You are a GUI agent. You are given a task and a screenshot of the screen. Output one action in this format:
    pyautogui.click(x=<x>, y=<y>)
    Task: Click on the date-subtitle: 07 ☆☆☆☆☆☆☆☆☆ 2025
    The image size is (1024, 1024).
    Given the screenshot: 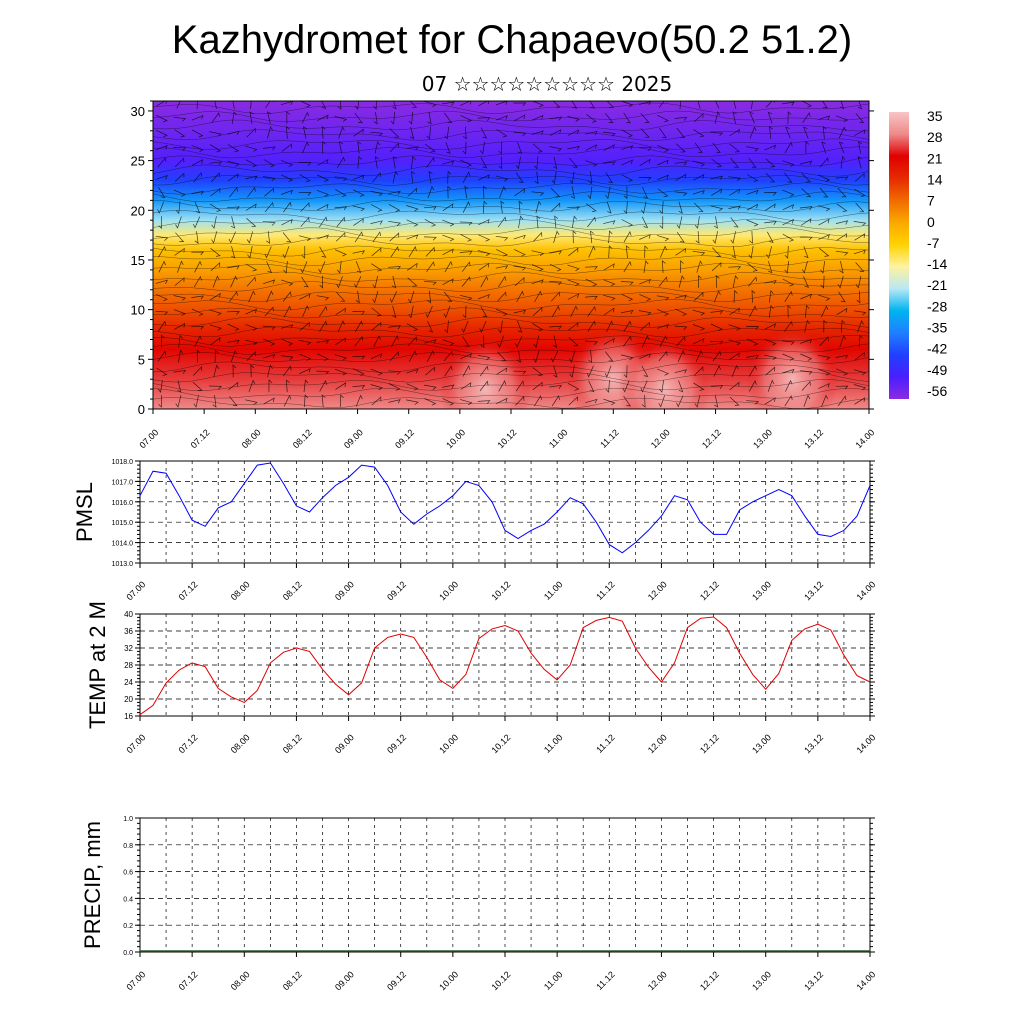 What is the action you would take?
    pyautogui.click(x=547, y=84)
    